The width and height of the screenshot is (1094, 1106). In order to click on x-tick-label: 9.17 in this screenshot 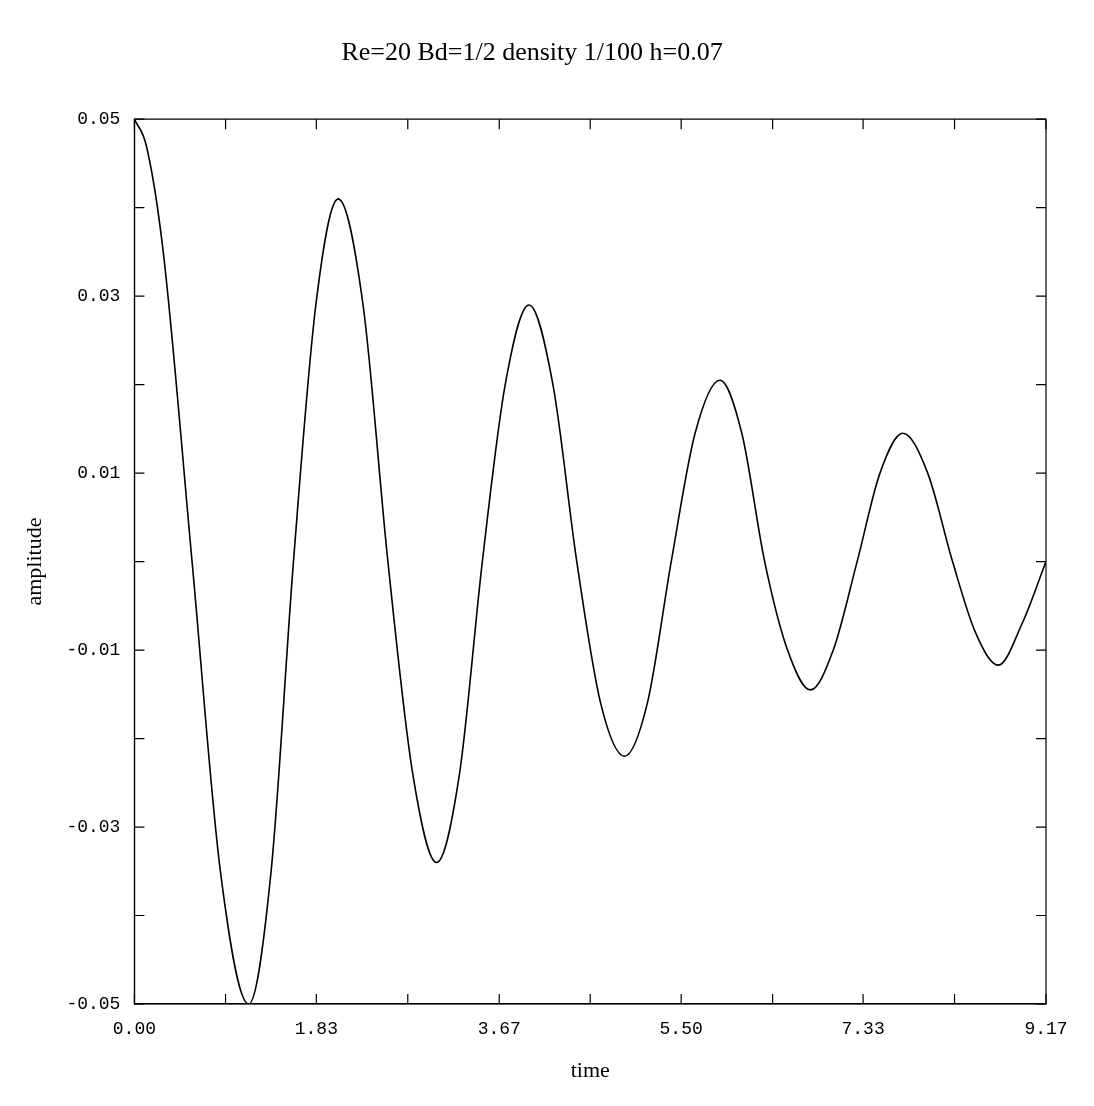, I will do `click(1046, 1028)`.